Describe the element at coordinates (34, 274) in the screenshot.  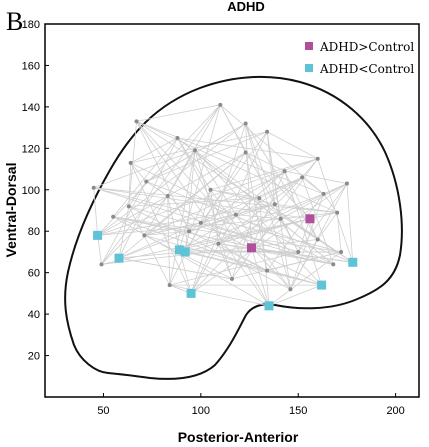
I see `y-tick-label: 60` at that location.